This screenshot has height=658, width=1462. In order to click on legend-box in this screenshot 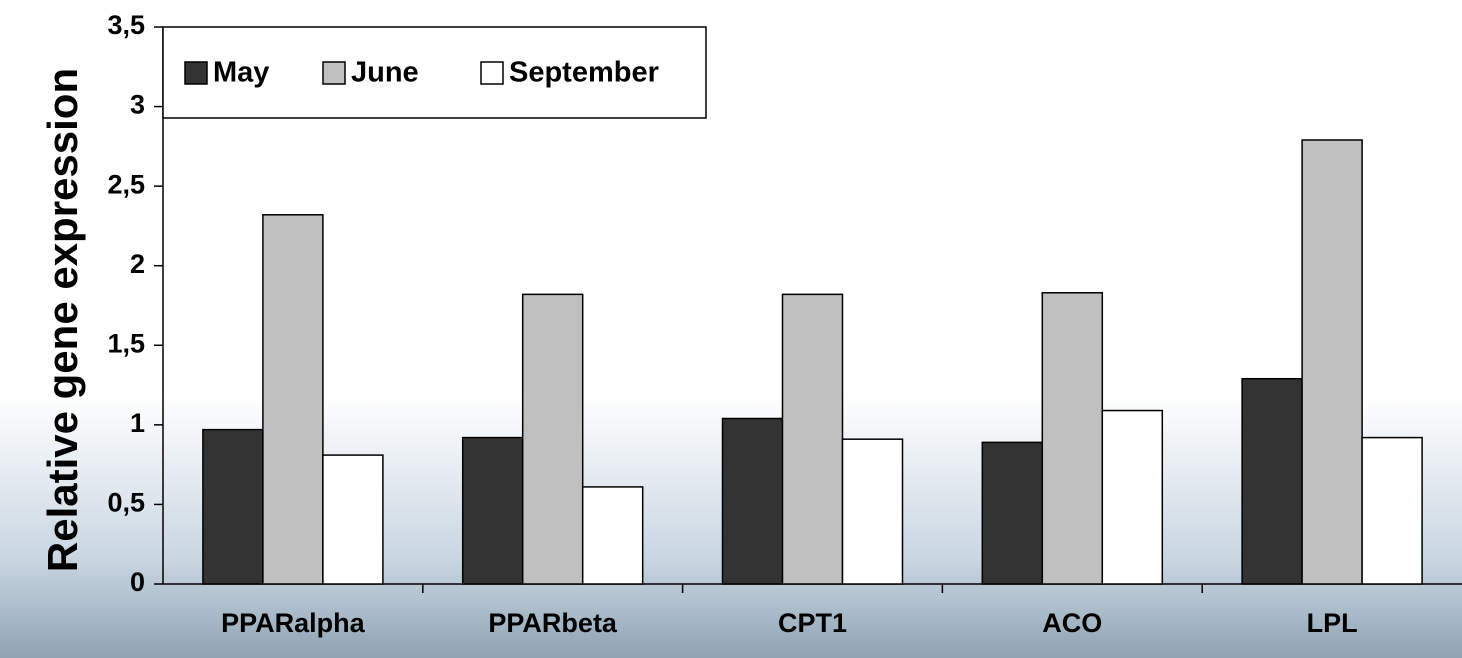, I will do `click(434, 72)`.